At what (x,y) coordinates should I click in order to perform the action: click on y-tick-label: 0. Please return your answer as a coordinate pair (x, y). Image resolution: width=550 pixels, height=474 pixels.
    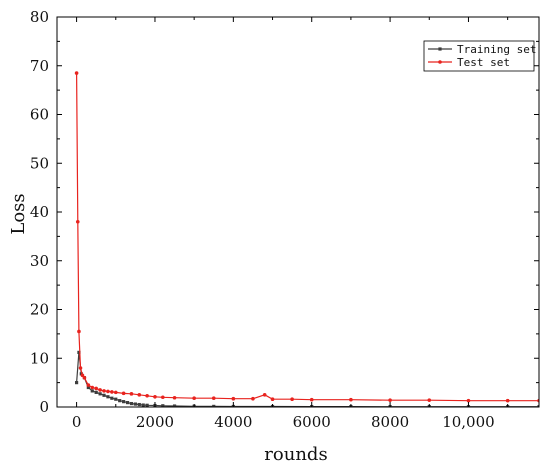
    Looking at the image, I should click on (44, 407).